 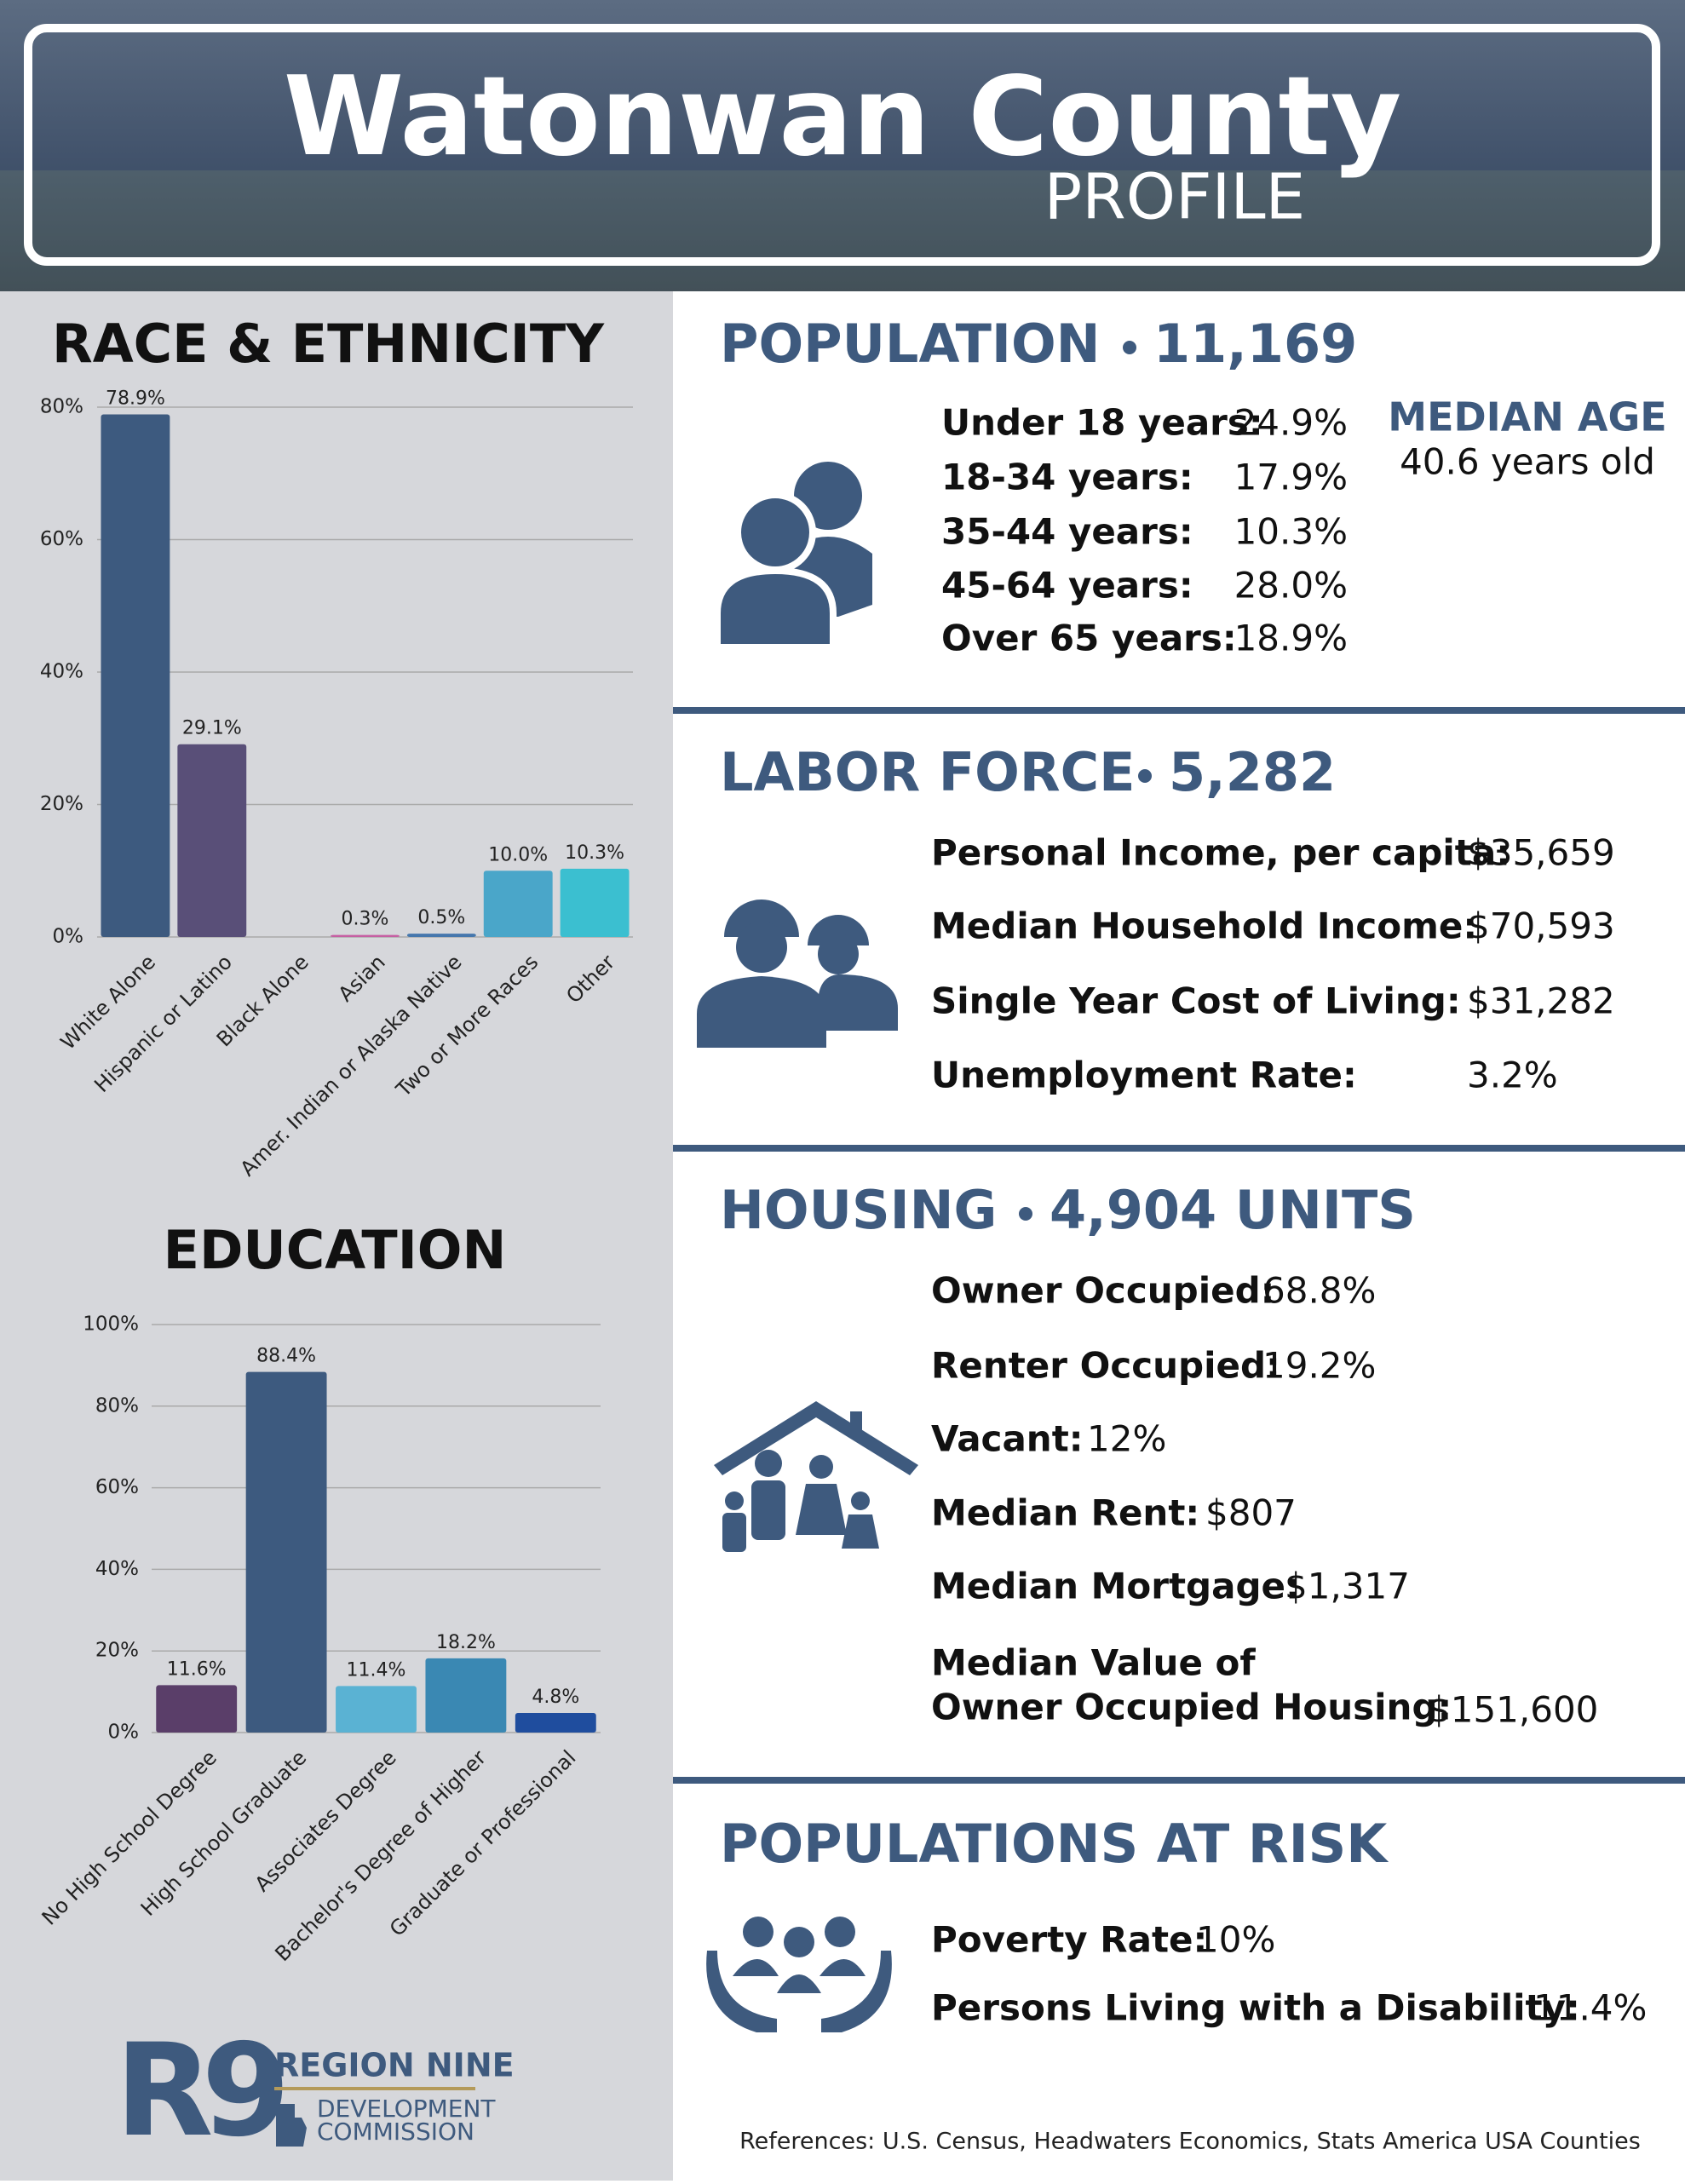 I want to click on row-label: 18-34 years:, so click(x=1067, y=478).